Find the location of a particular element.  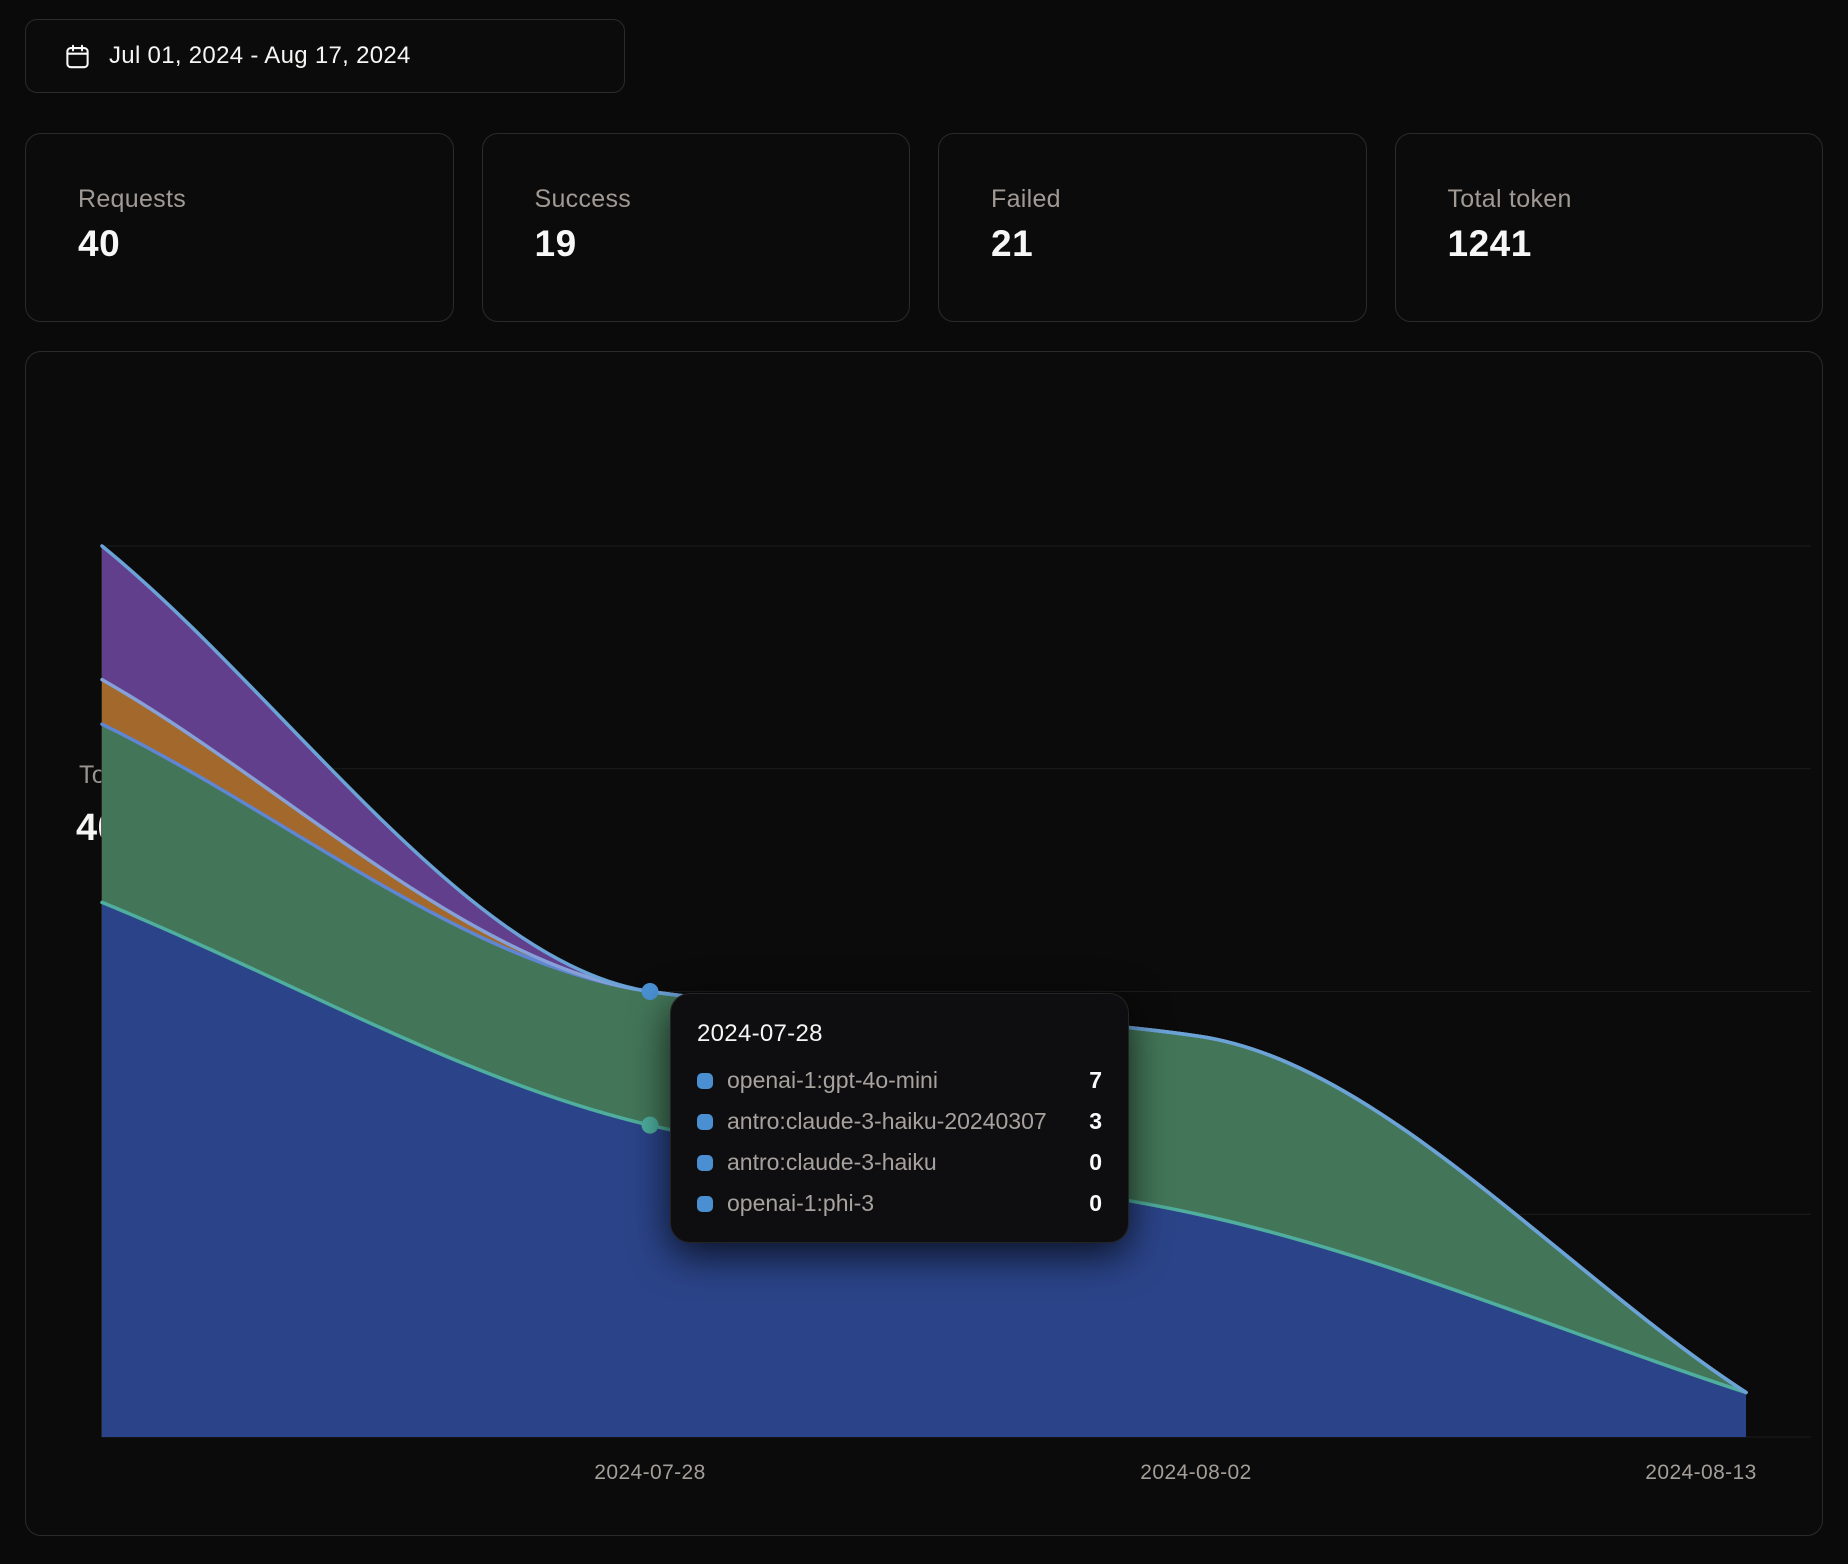

tooltip-series-label: antro:claude-3-haiku is located at coordinates (832, 1162).